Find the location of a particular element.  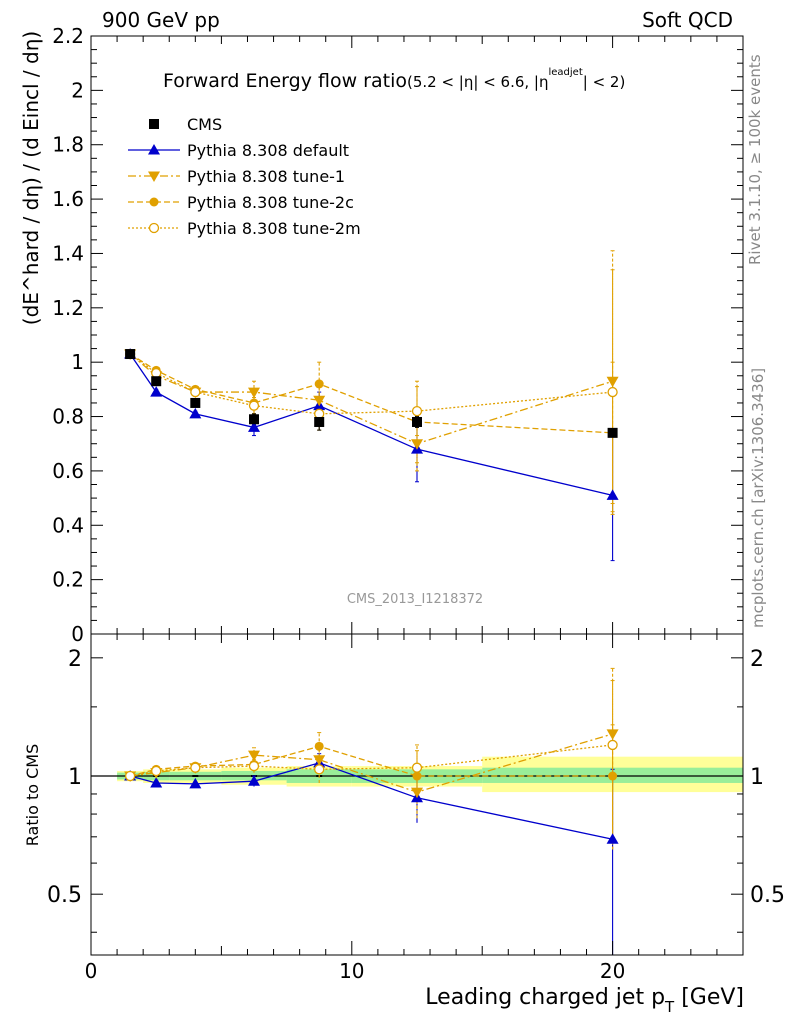

legend-label: Pythia 8.308 tune-2c is located at coordinates (270, 202).